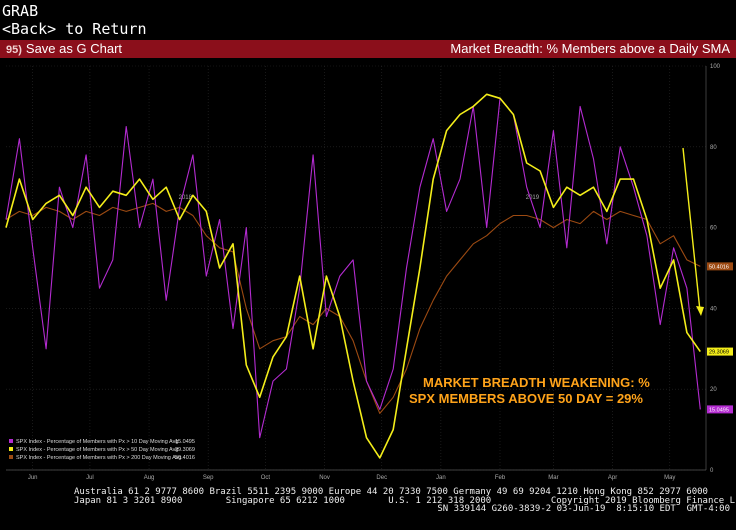 This screenshot has height=530, width=736. What do you see at coordinates (669, 478) in the screenshot?
I see `x-tick-label: May` at bounding box center [669, 478].